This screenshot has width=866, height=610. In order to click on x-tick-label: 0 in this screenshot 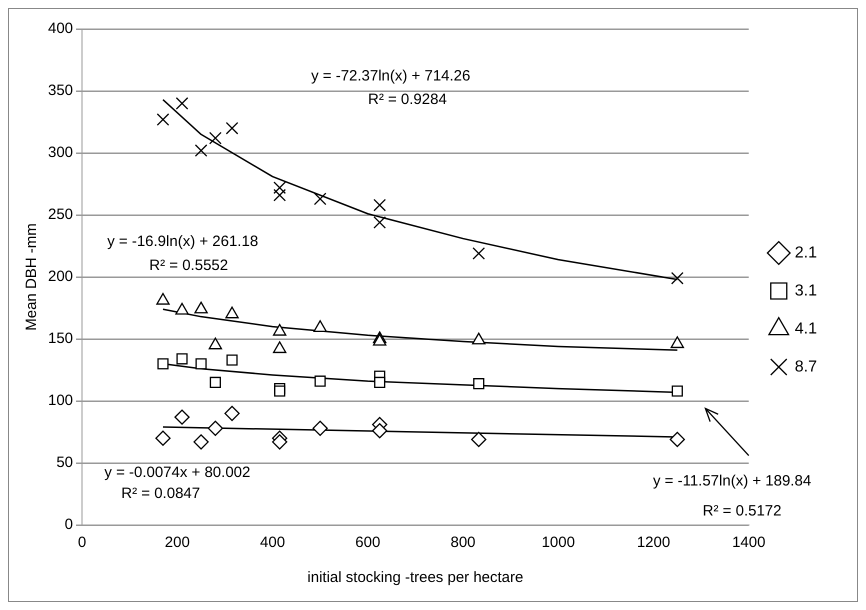, I will do `click(82, 543)`.